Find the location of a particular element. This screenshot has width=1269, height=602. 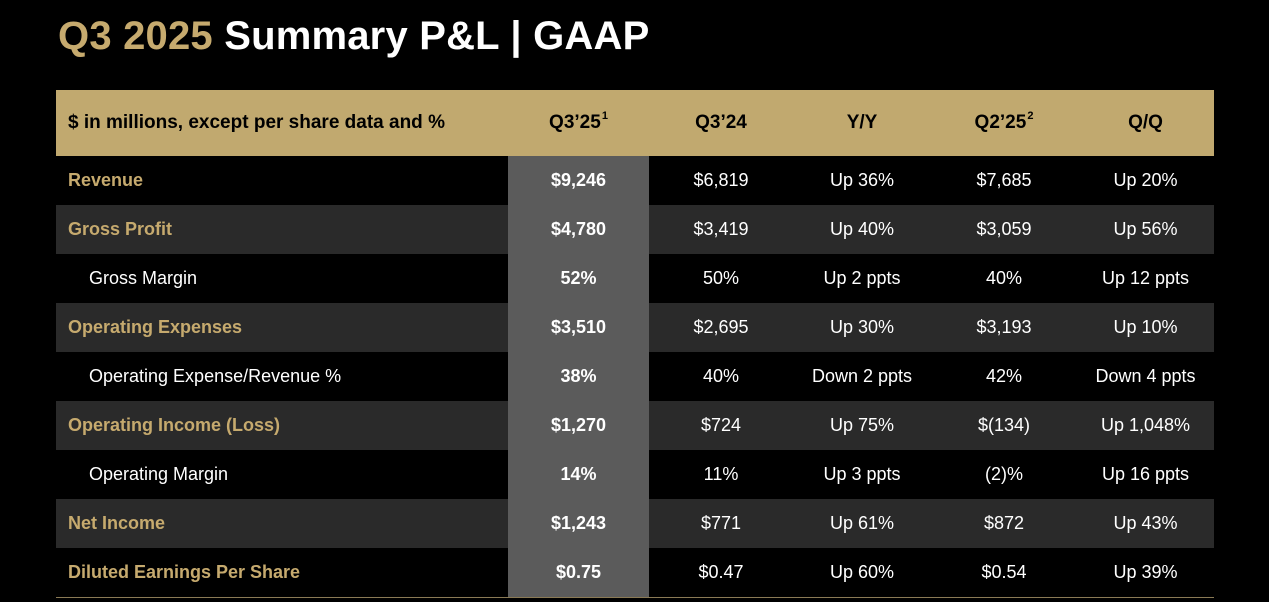

table-cell: Up 75% is located at coordinates (862, 425).